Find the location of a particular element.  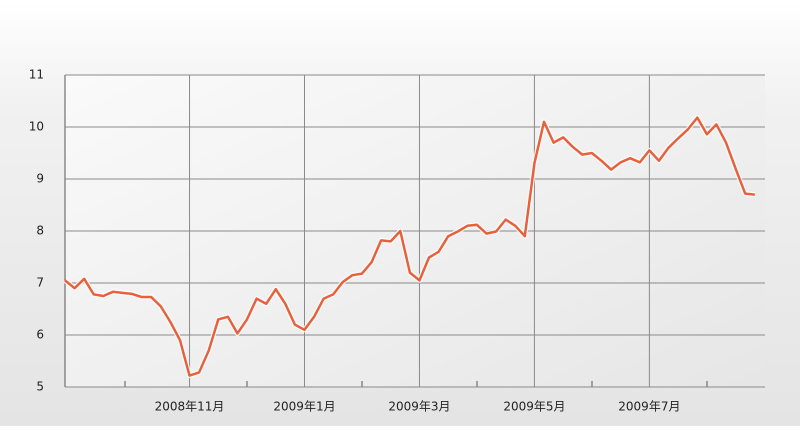

x-tick-label: 2009年3月 is located at coordinates (419, 407).